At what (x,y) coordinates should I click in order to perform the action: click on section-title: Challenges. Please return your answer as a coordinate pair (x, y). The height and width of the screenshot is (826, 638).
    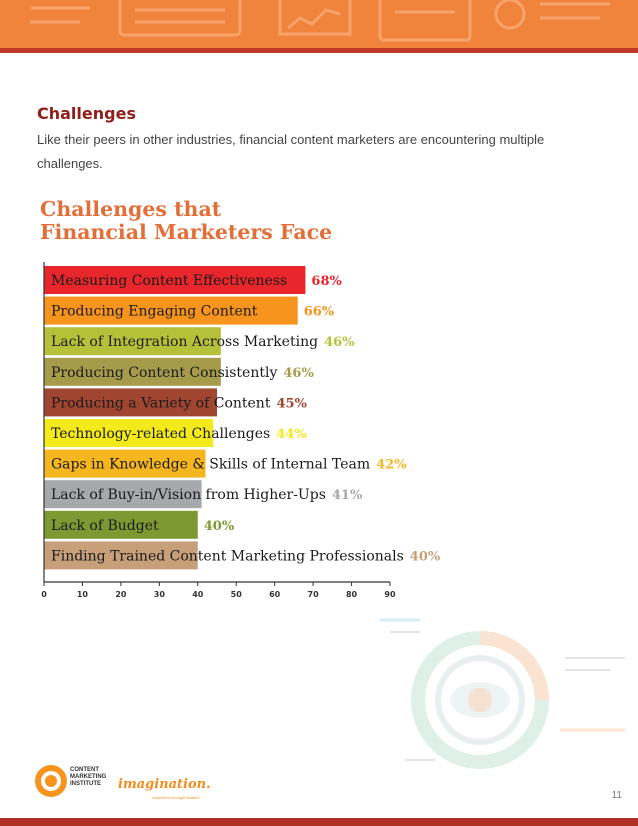
    Looking at the image, I should click on (86, 113).